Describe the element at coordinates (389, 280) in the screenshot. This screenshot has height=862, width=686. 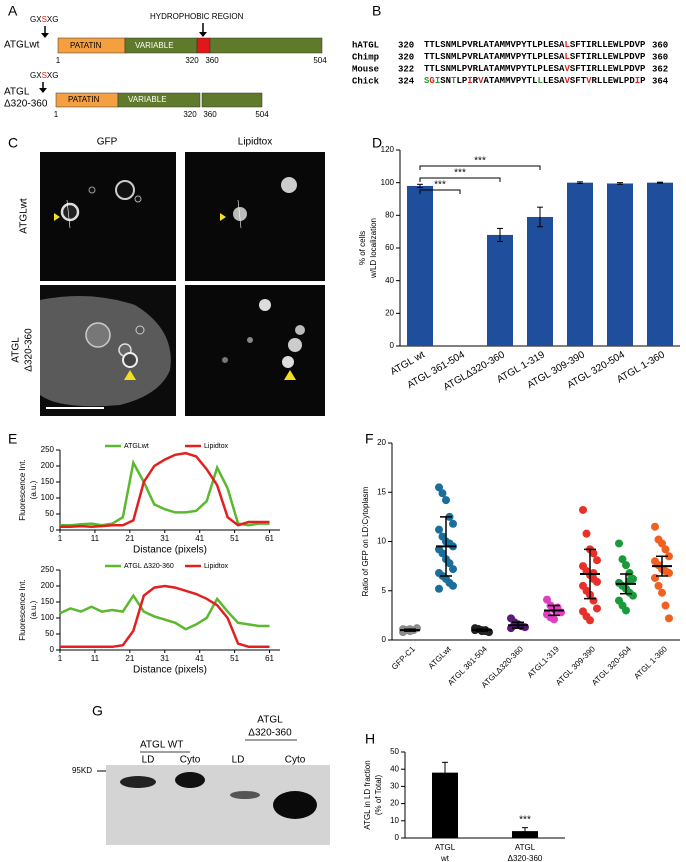
I see `y-tick-label: 40` at that location.